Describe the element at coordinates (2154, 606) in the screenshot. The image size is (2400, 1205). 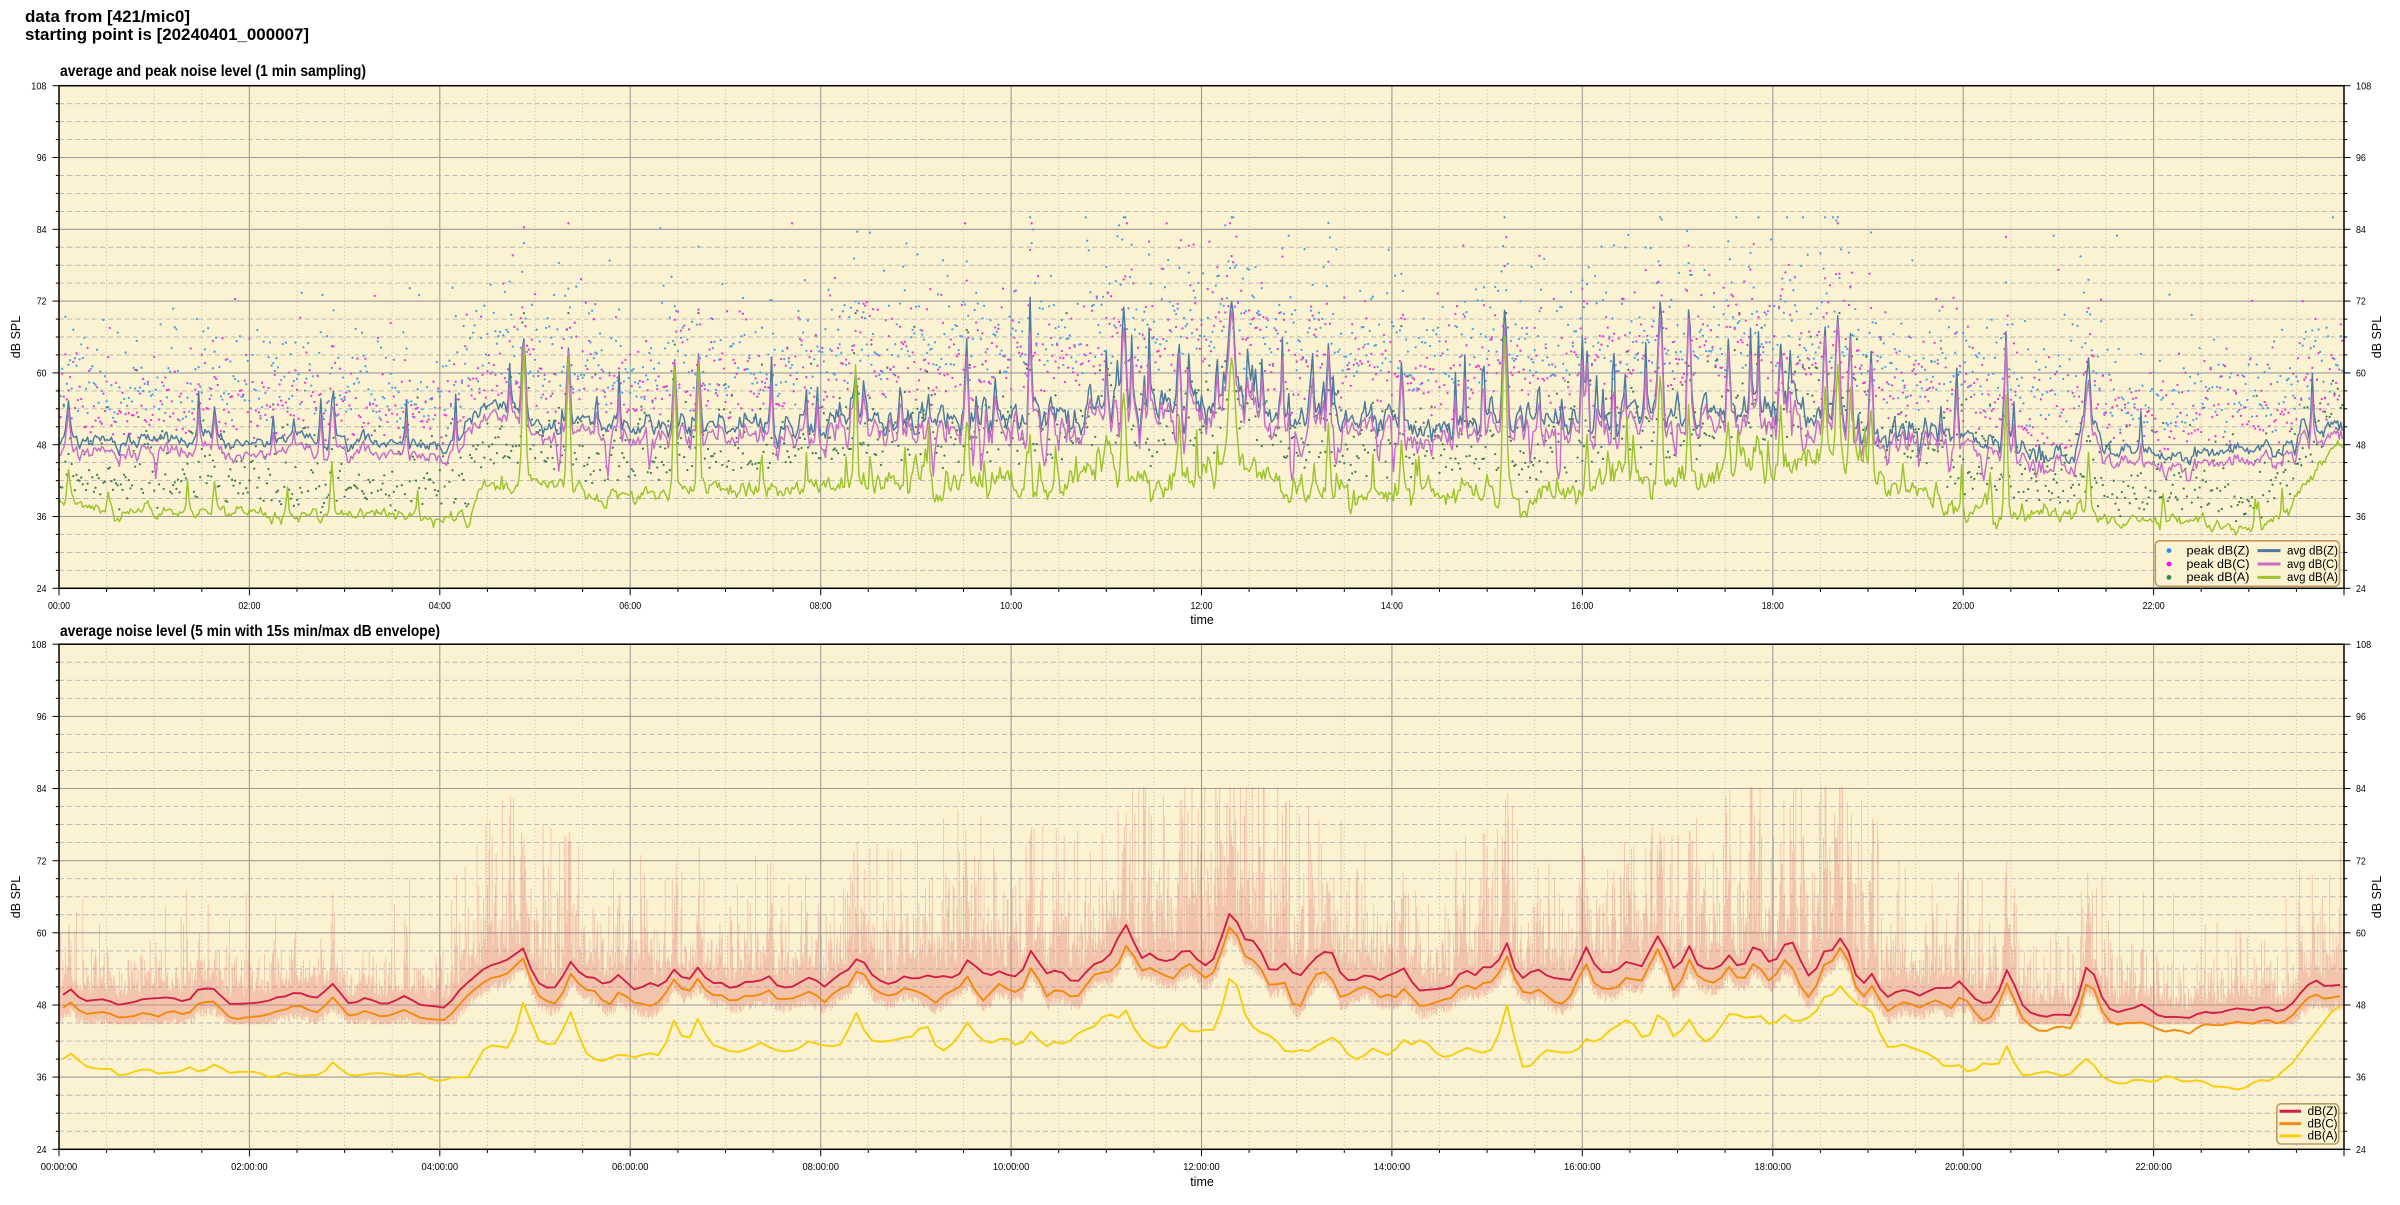
I see `svg-text: 22:00` at that location.